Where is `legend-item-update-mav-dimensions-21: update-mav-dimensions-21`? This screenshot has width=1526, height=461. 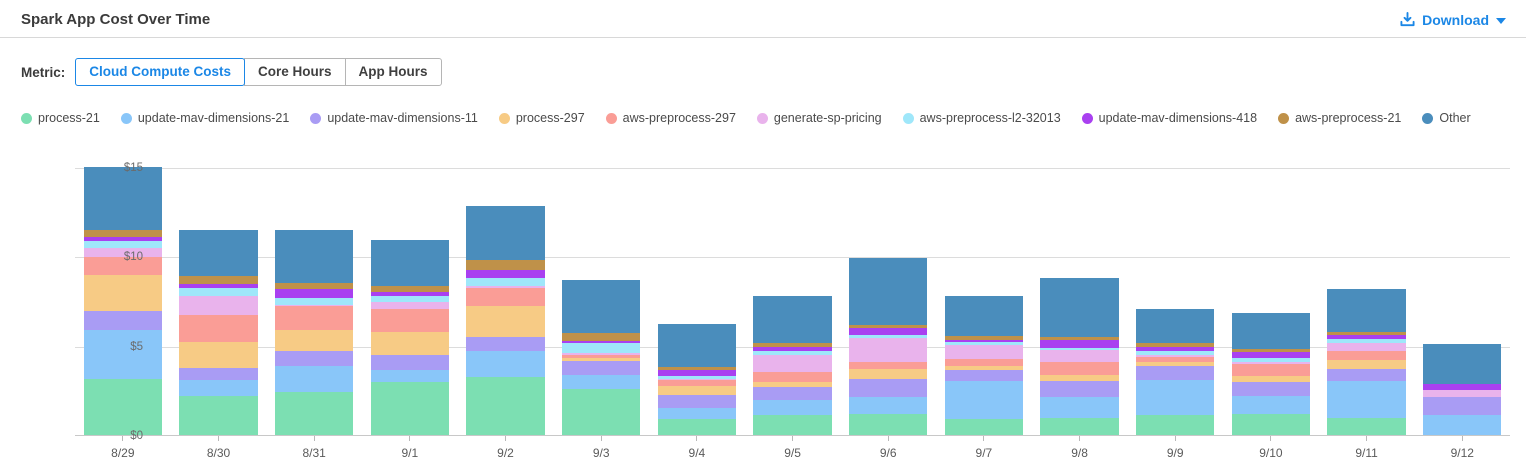 legend-item-update-mav-dimensions-21: update-mav-dimensions-21 is located at coordinates (204, 118).